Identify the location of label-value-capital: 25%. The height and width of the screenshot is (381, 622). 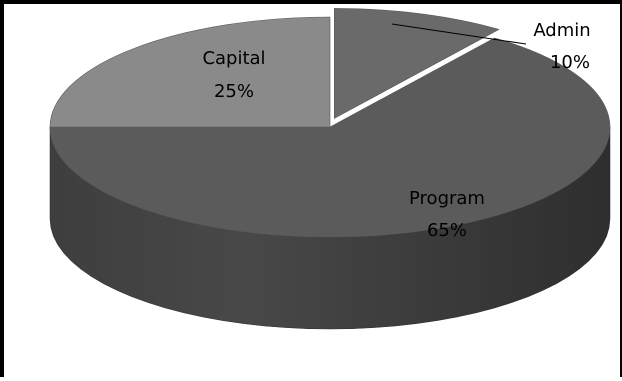
(234, 91).